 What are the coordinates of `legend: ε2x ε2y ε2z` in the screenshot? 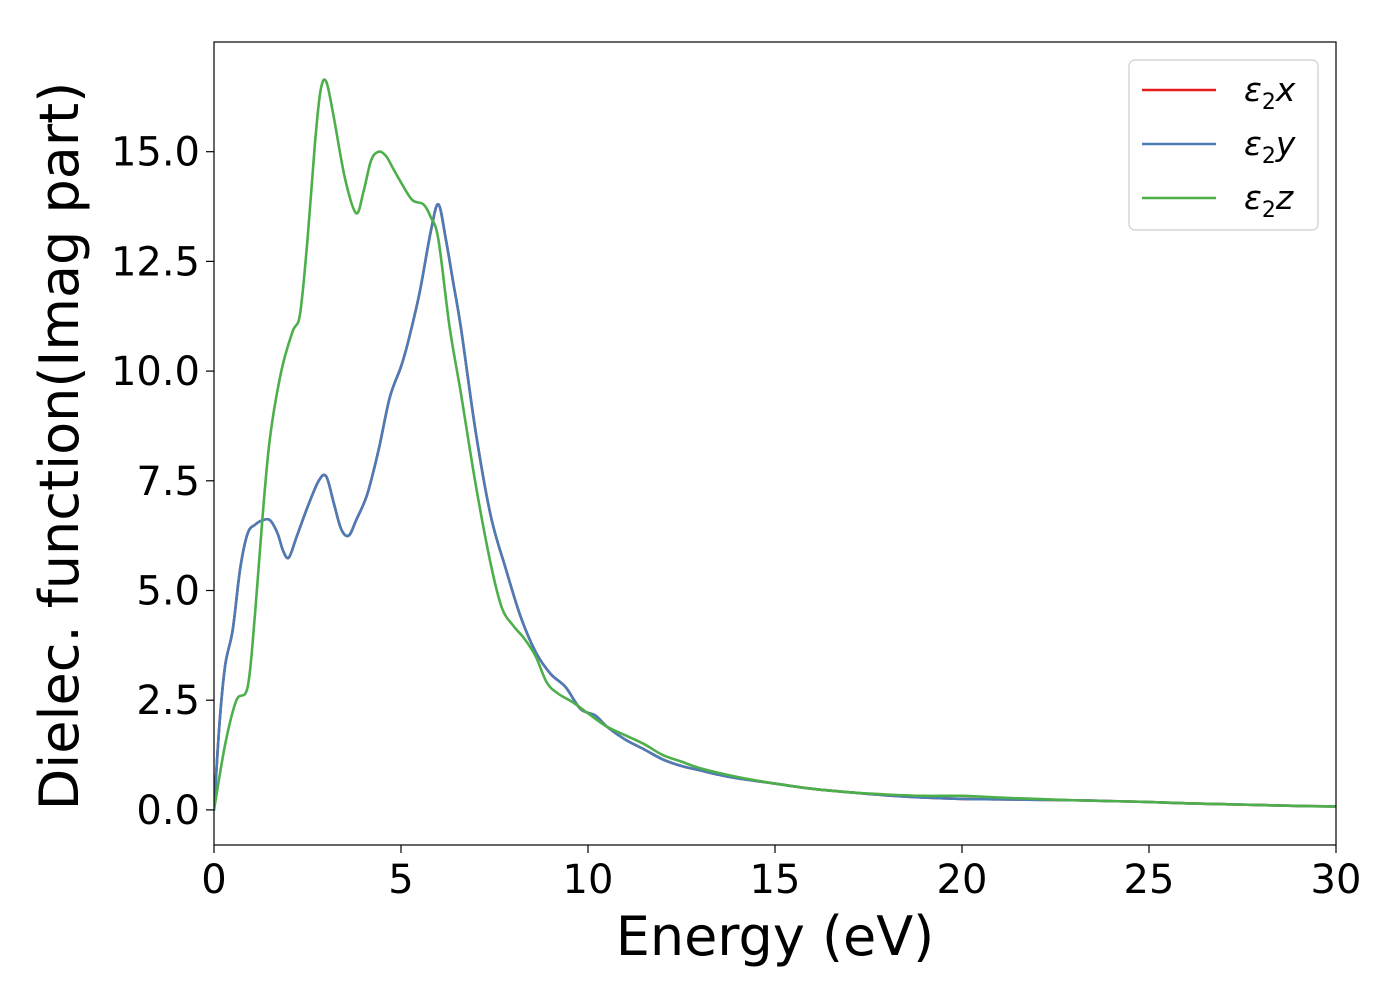 It's located at (1223, 145).